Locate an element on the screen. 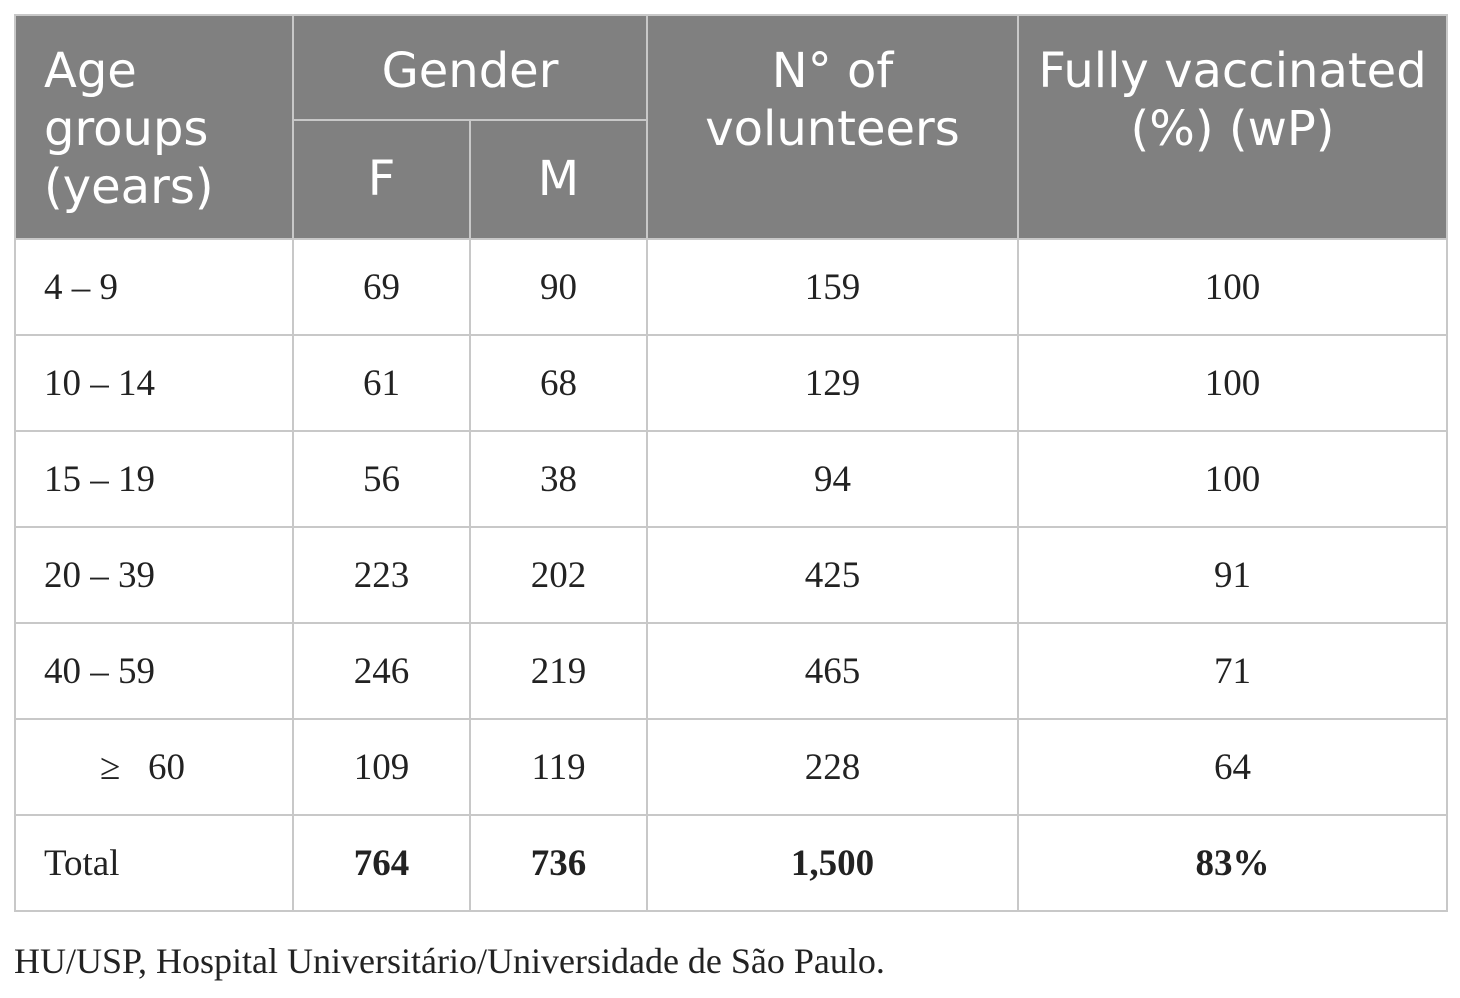 The image size is (1460, 998). male-cell: 38 is located at coordinates (558, 479).